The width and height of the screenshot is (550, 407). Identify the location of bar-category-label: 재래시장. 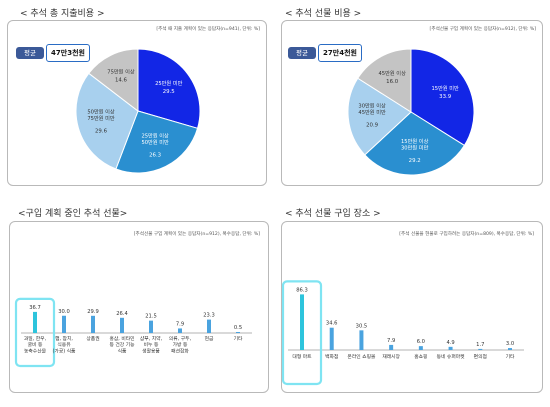
(391, 356).